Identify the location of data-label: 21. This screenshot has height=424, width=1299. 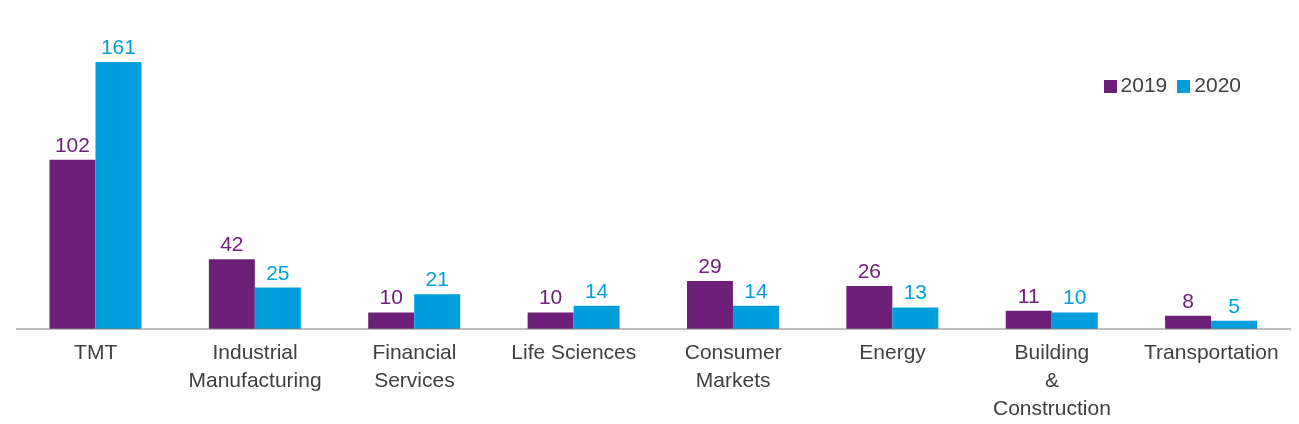
(437, 279).